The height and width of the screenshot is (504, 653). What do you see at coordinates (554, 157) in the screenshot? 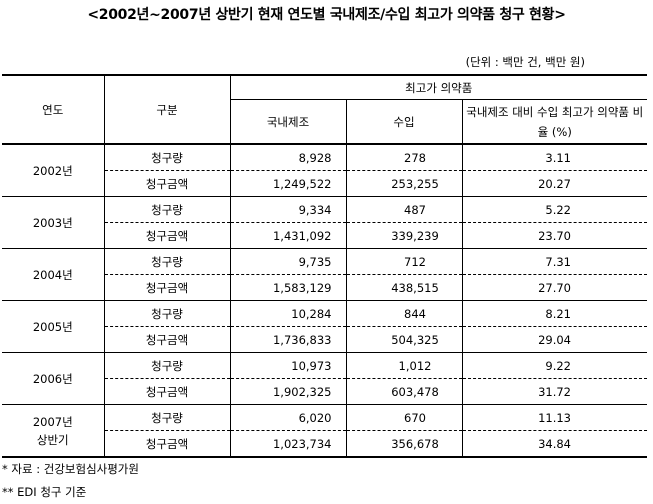
I see `ratio-cell: 3.11` at bounding box center [554, 157].